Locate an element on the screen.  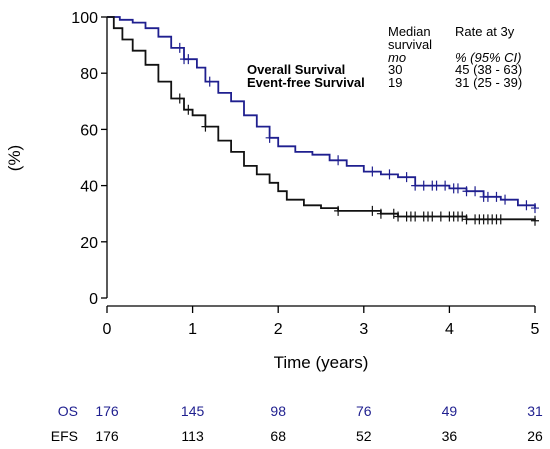
y-tick-label: 20 is located at coordinates (89, 243).